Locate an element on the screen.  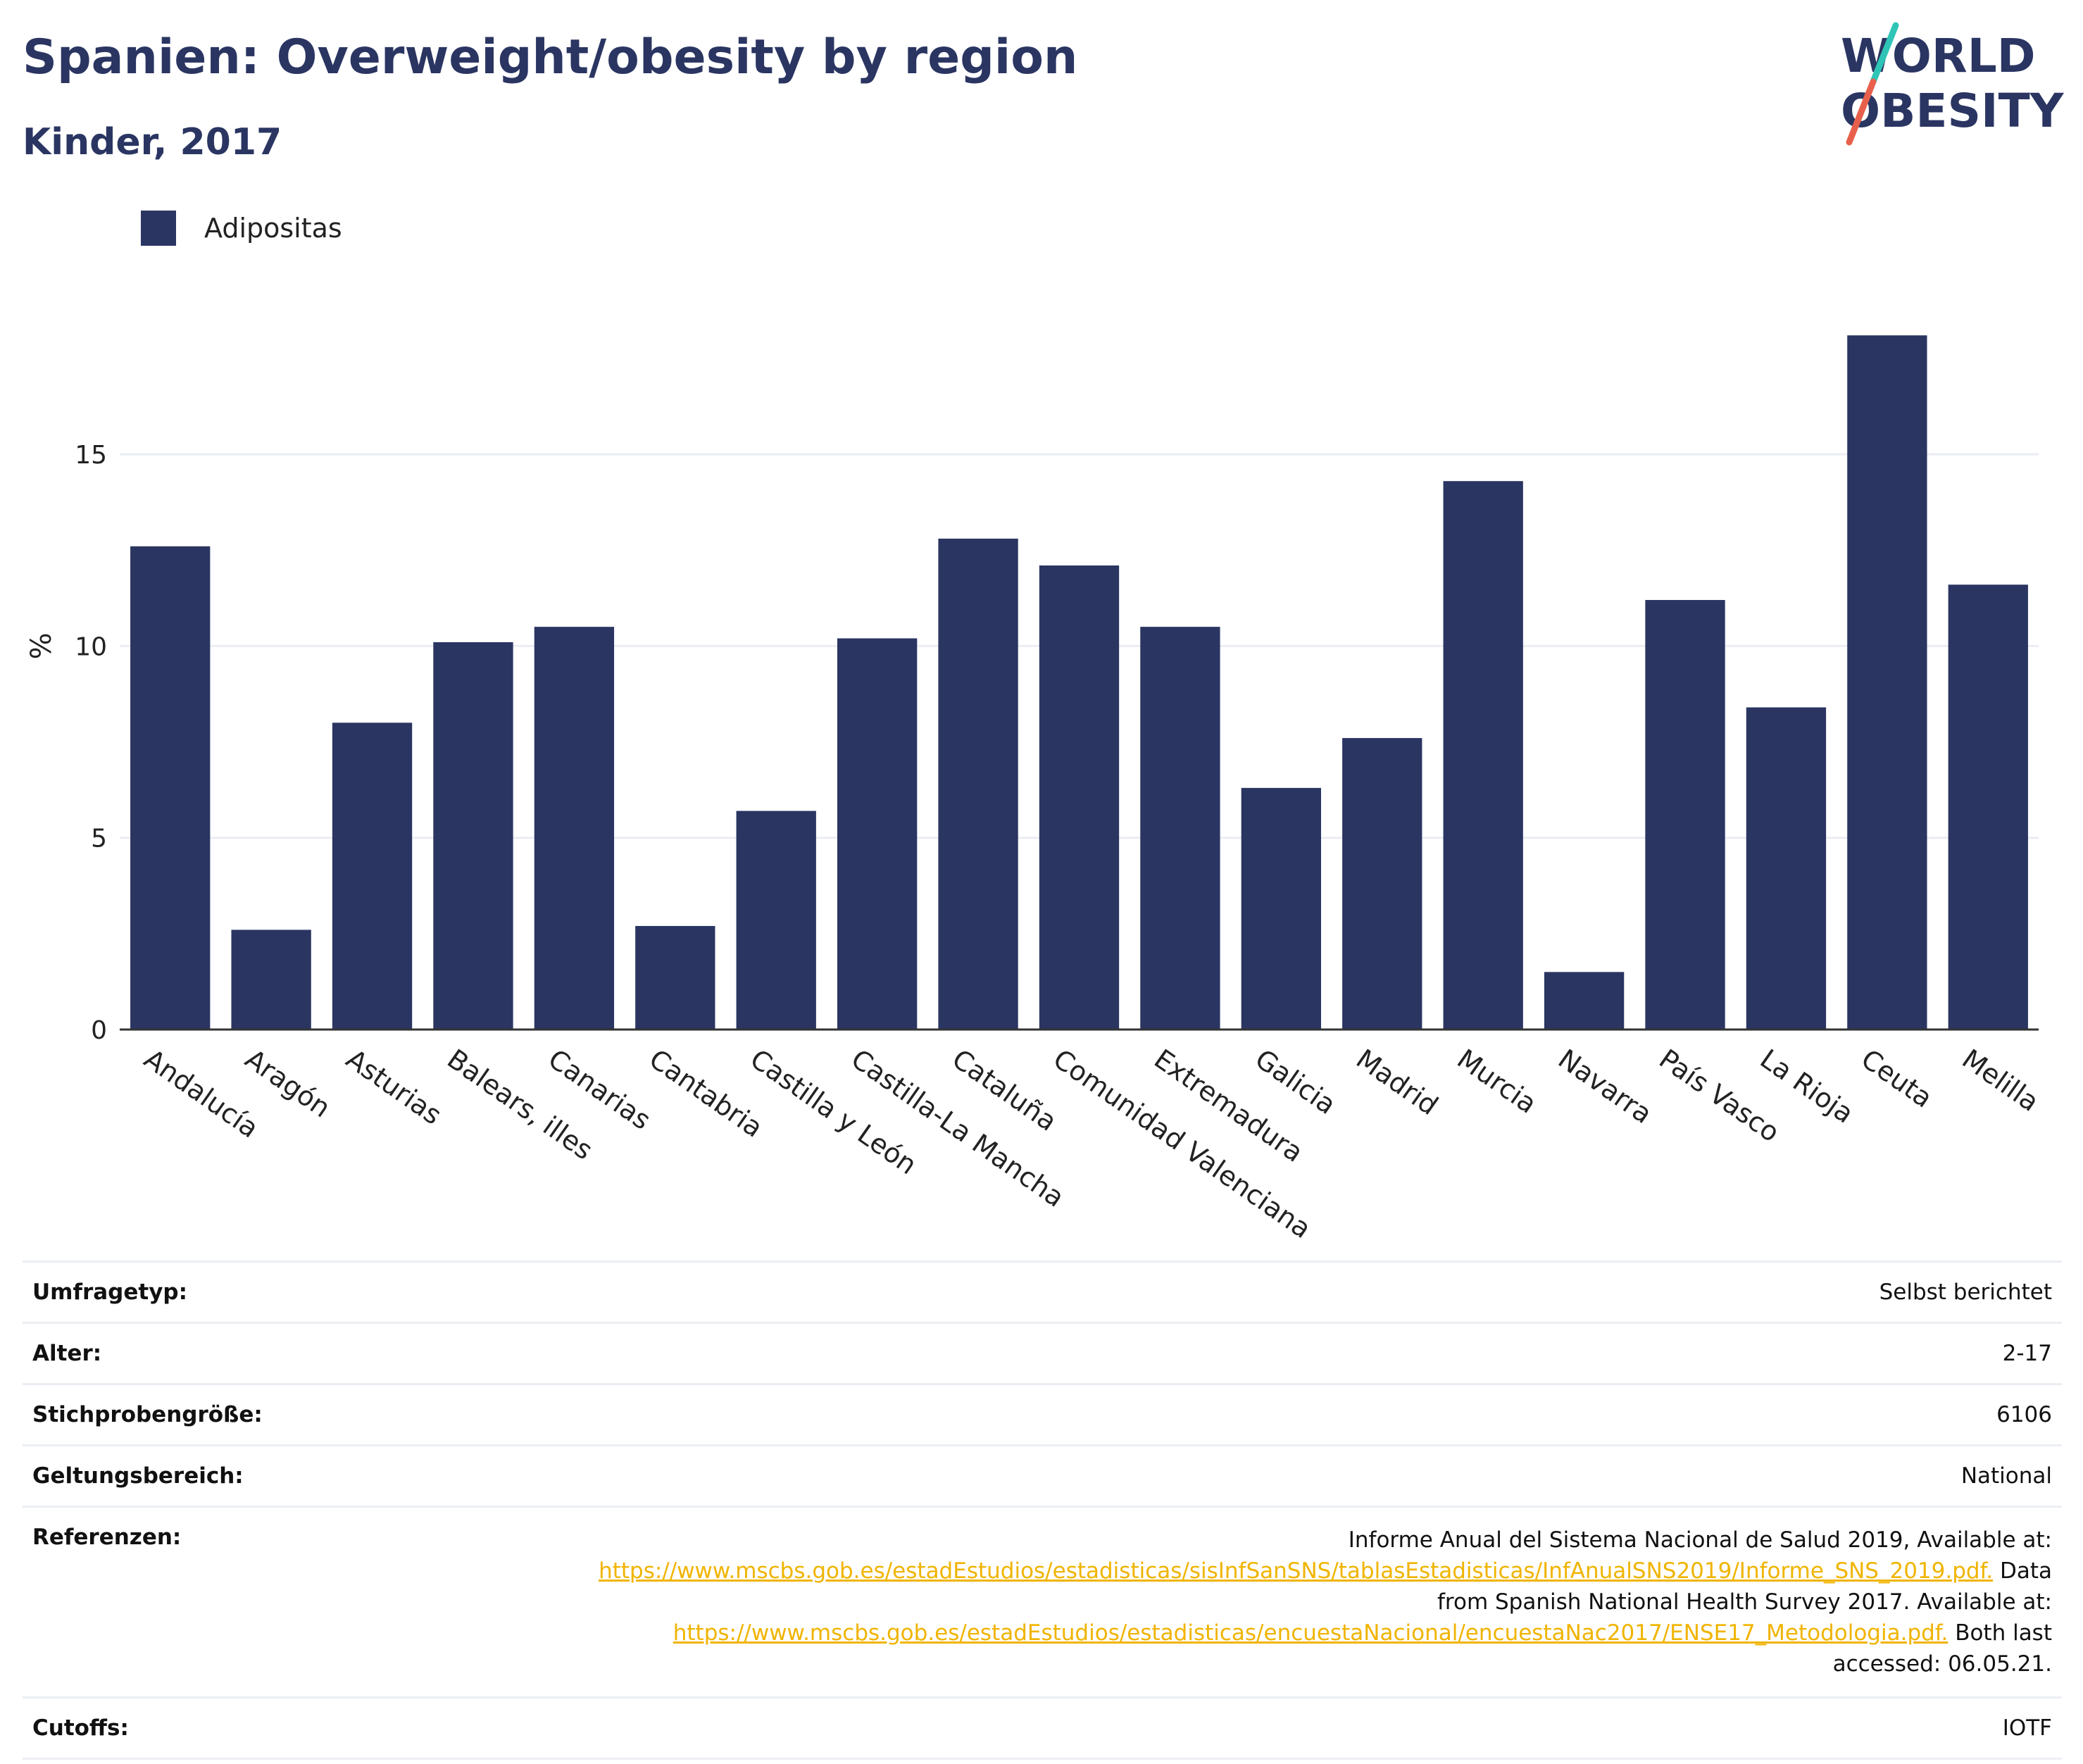
x-tick-label: Andalucía is located at coordinates (201, 1093).